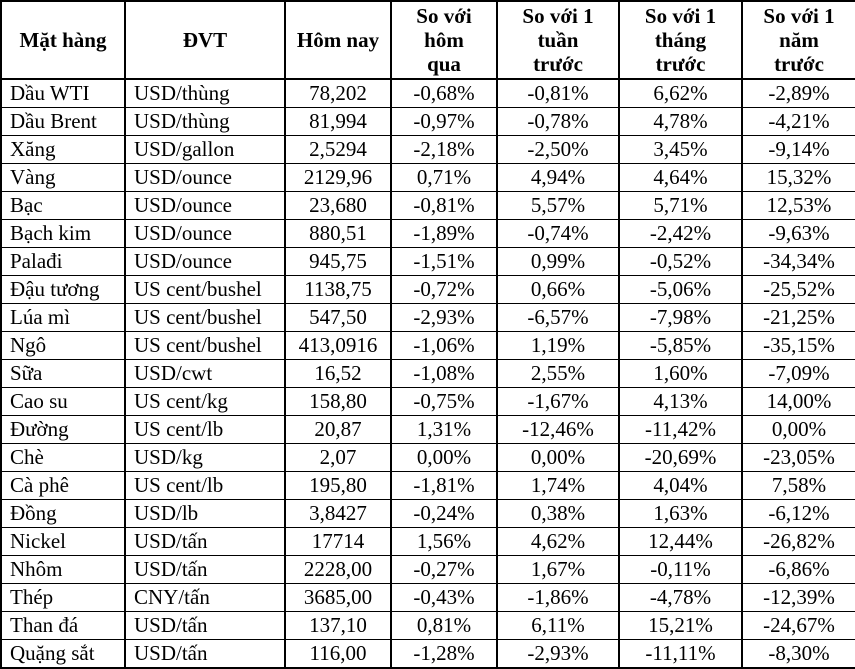  Describe the element at coordinates (680, 429) in the screenshot. I see `change-vs-month-cell: -11,42%` at that location.